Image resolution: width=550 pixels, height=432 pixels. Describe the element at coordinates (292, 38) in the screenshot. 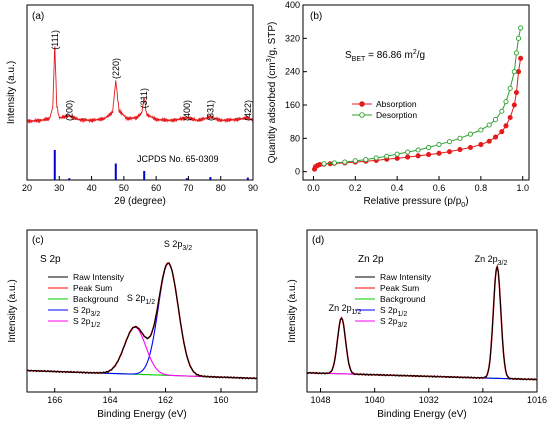

I see `panel-b-y-tick-label: 320` at that location.